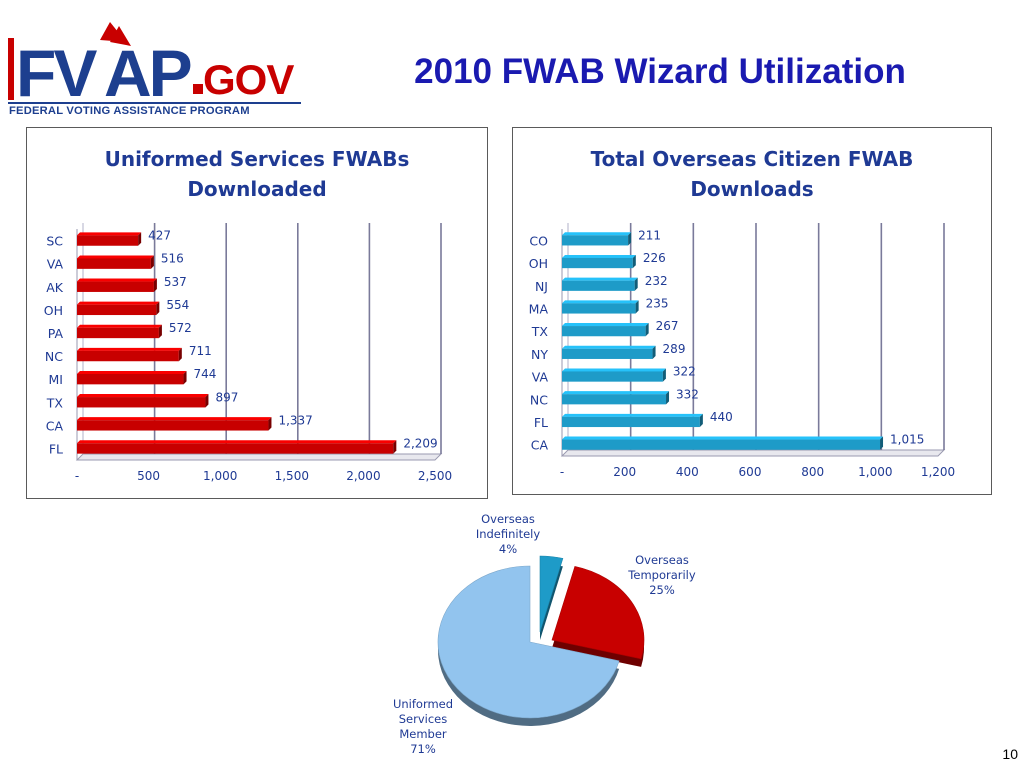 Image resolution: width=1024 pixels, height=768 pixels. Describe the element at coordinates (875, 472) in the screenshot. I see `x-tick-label: 1,000` at that location.